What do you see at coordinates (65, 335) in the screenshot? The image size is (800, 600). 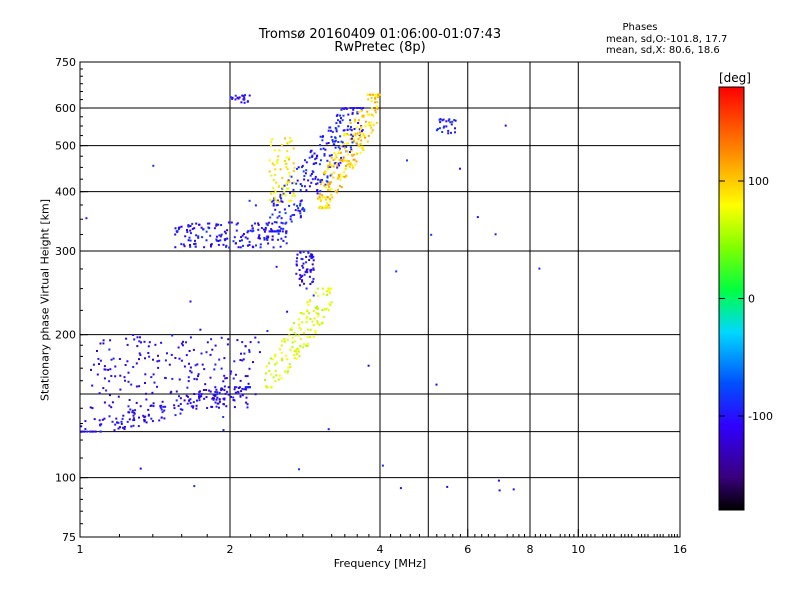 I see `y-tick-label: 200` at bounding box center [65, 335].